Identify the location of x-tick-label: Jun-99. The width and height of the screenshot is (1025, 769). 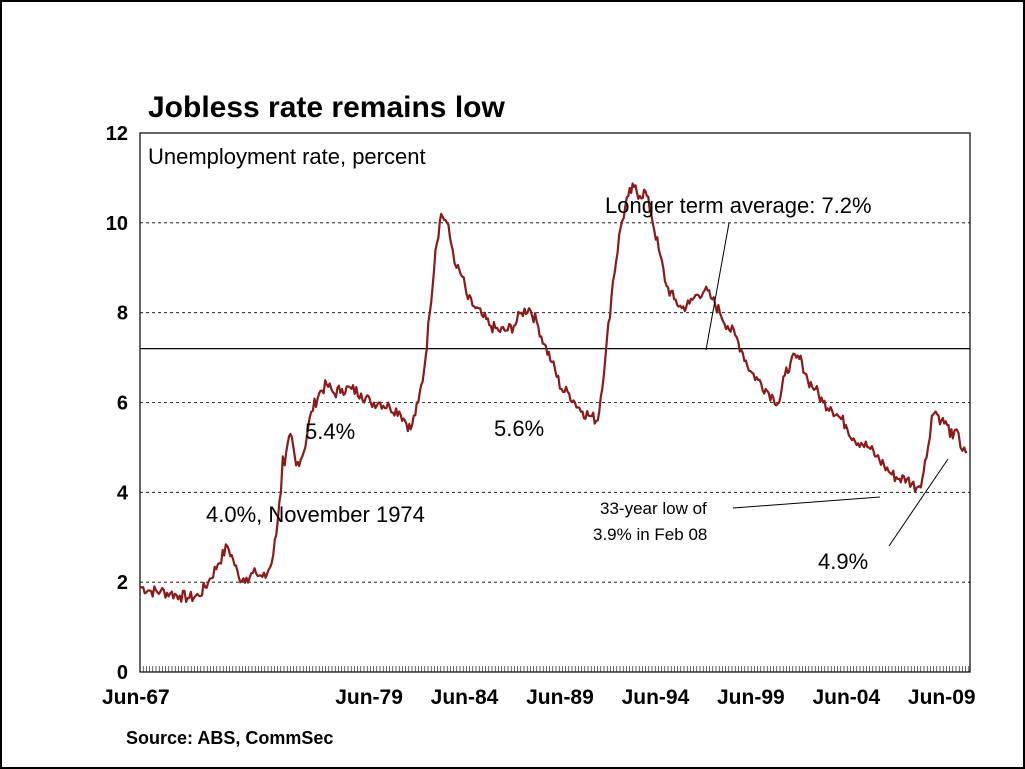
(751, 697).